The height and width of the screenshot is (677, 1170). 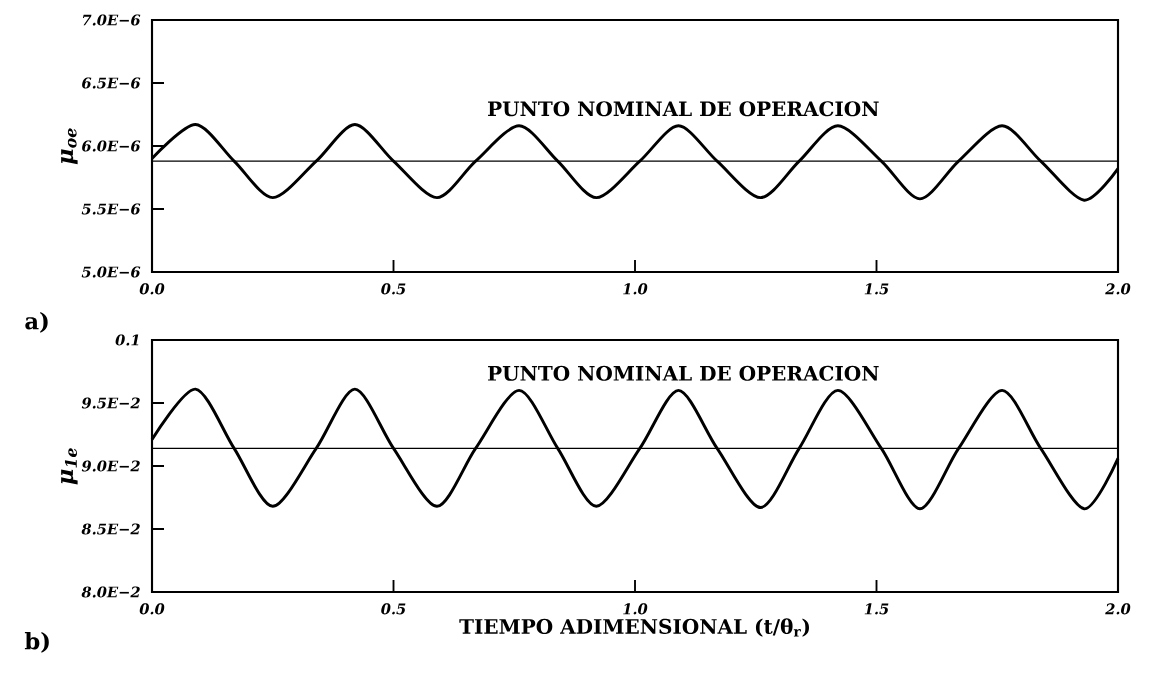 I want to click on y-axis-title: μ$_{oe}$, so click(x=69, y=146).